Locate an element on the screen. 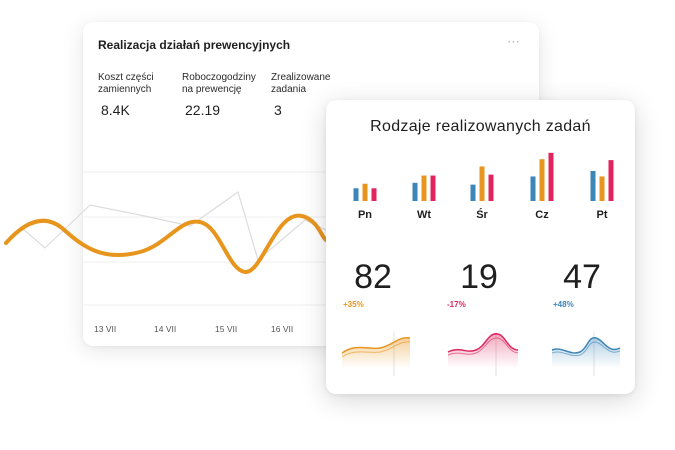 The image size is (675, 450). day-label-sr: Śr is located at coordinates (482, 215).